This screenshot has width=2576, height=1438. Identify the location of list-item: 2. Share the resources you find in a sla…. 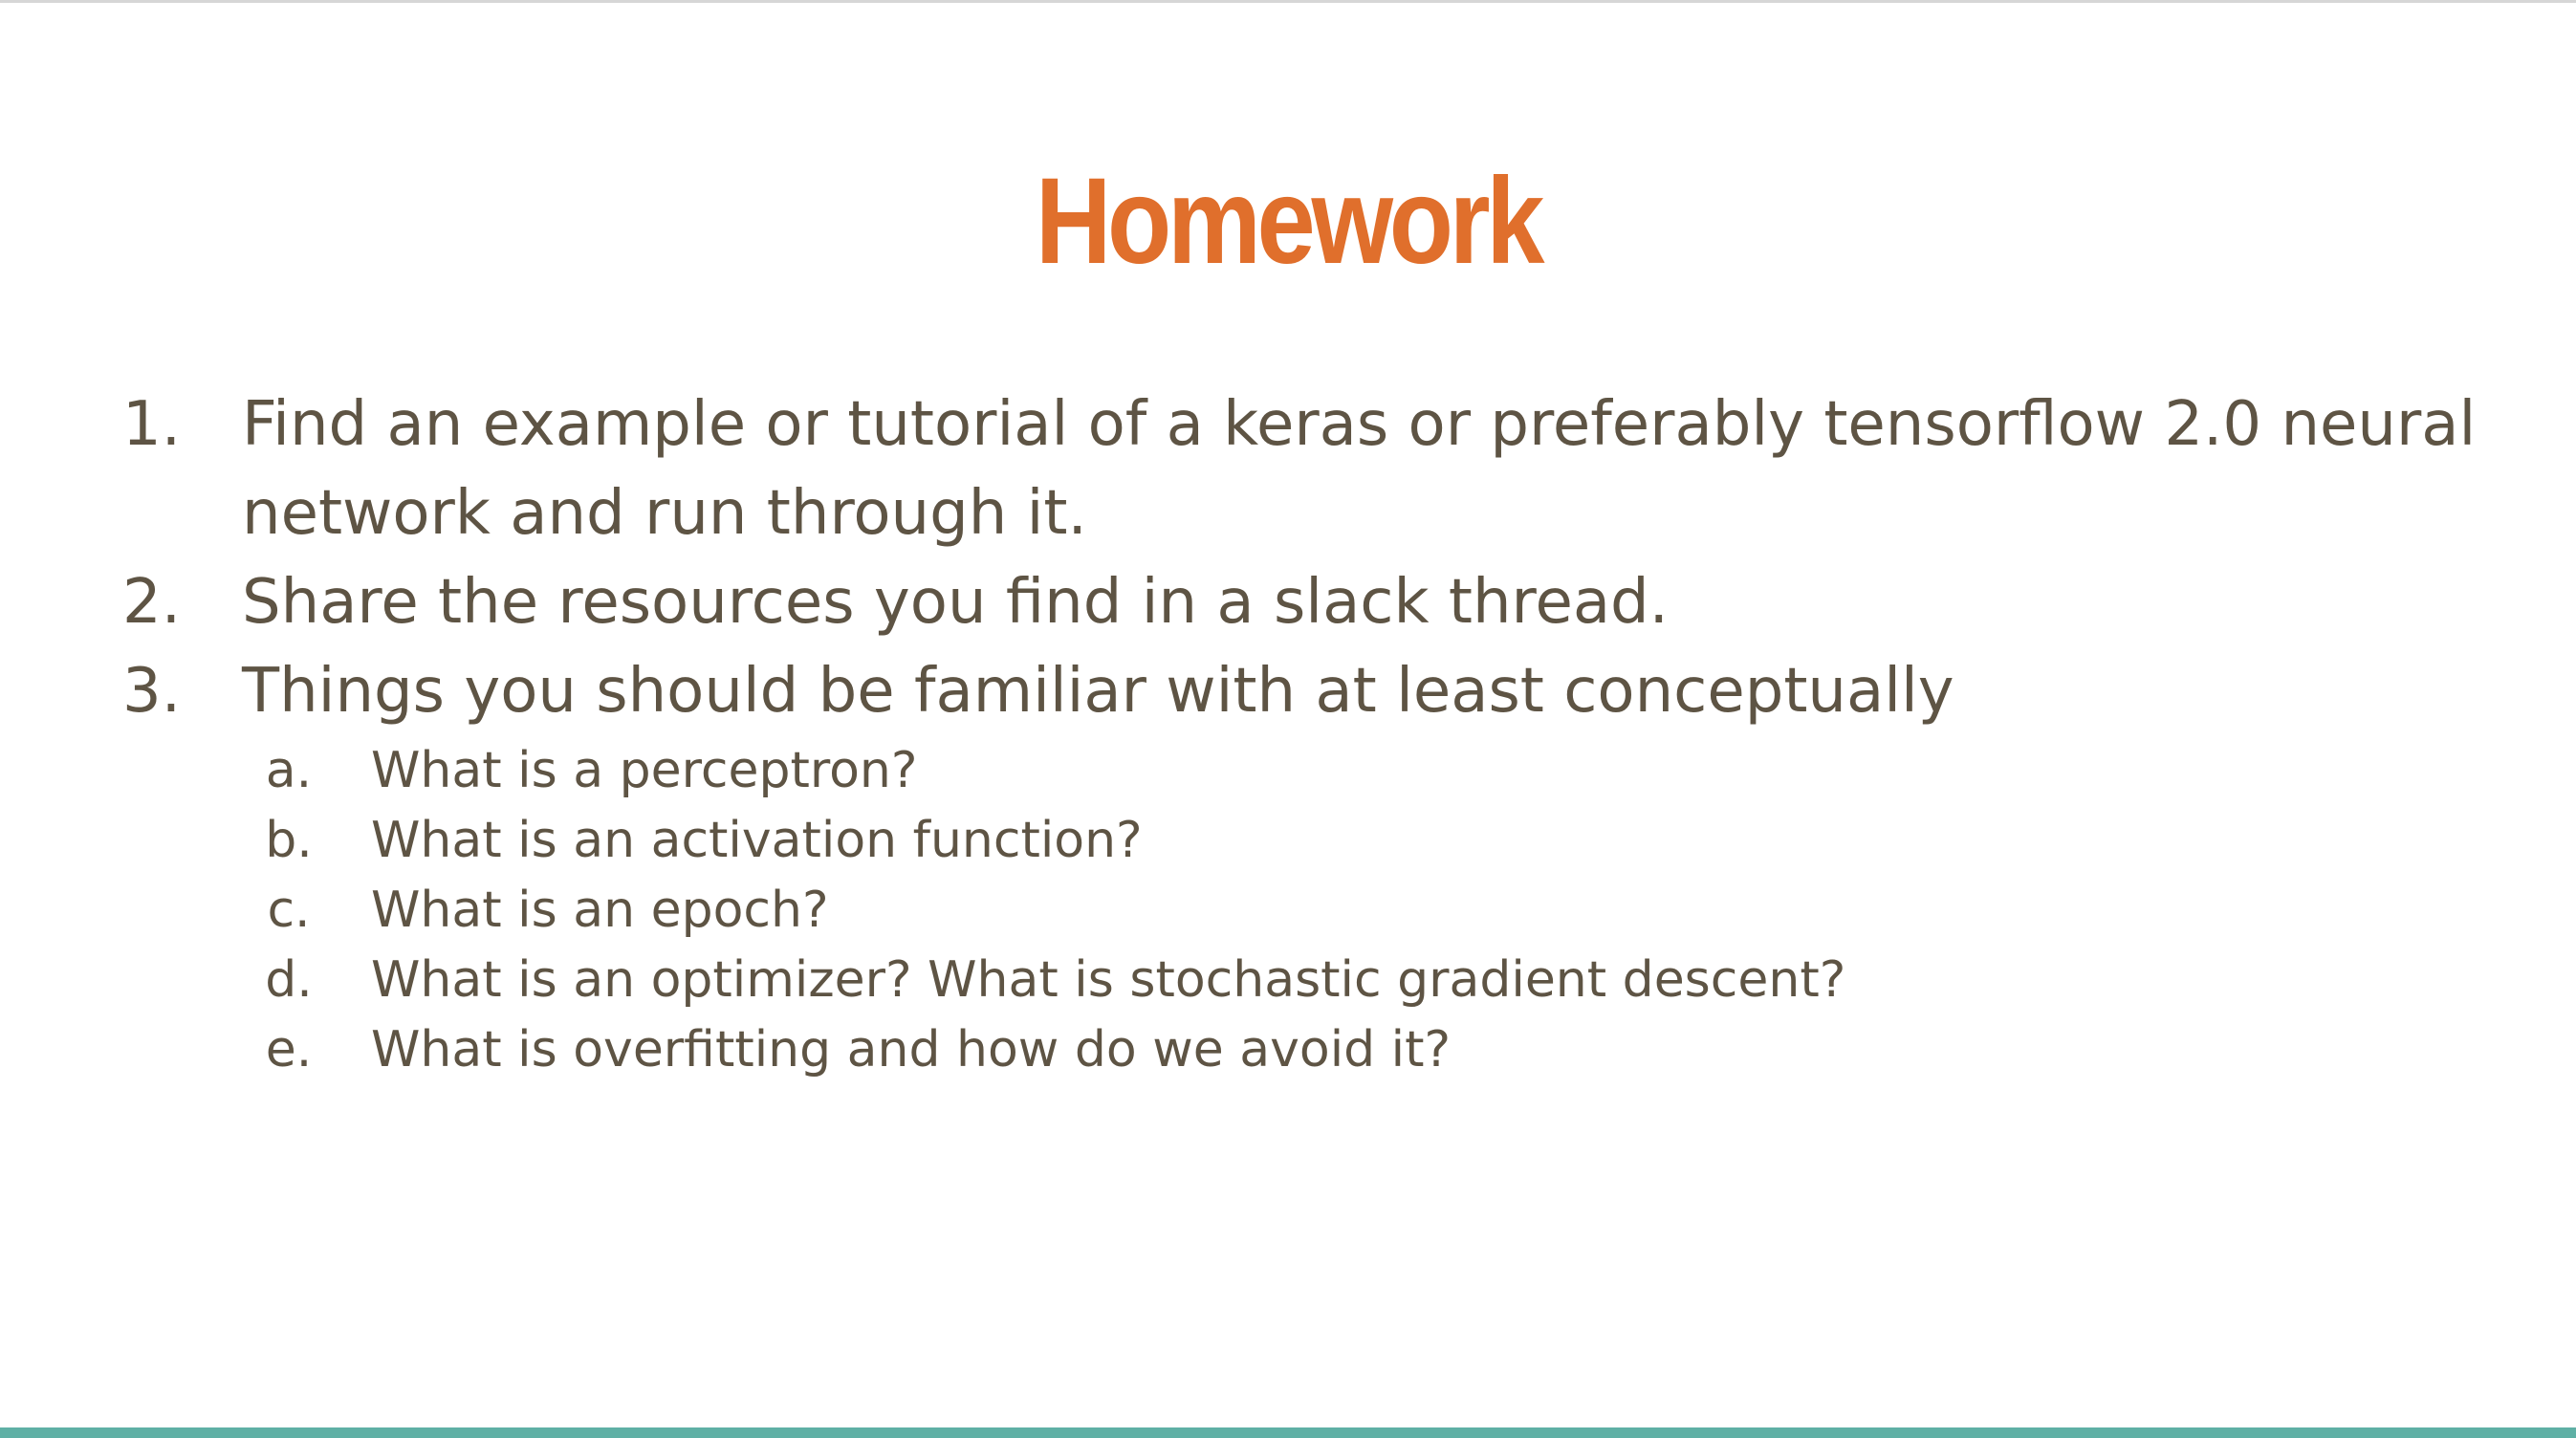
(1288, 602).